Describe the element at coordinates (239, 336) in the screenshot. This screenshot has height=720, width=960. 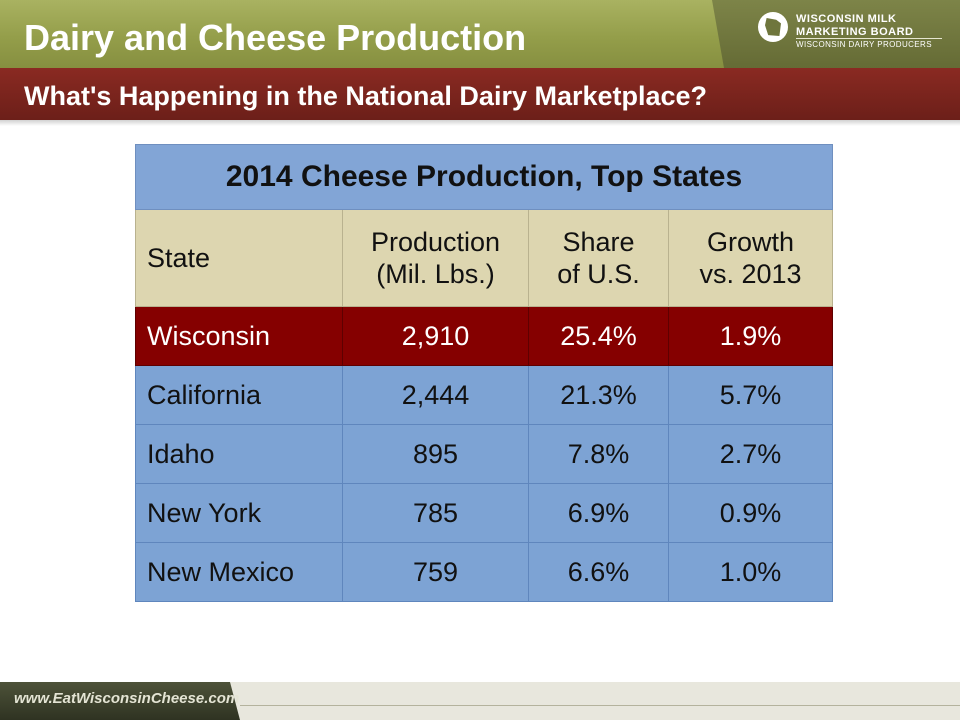
I see `state-cell: Wisconsin` at that location.